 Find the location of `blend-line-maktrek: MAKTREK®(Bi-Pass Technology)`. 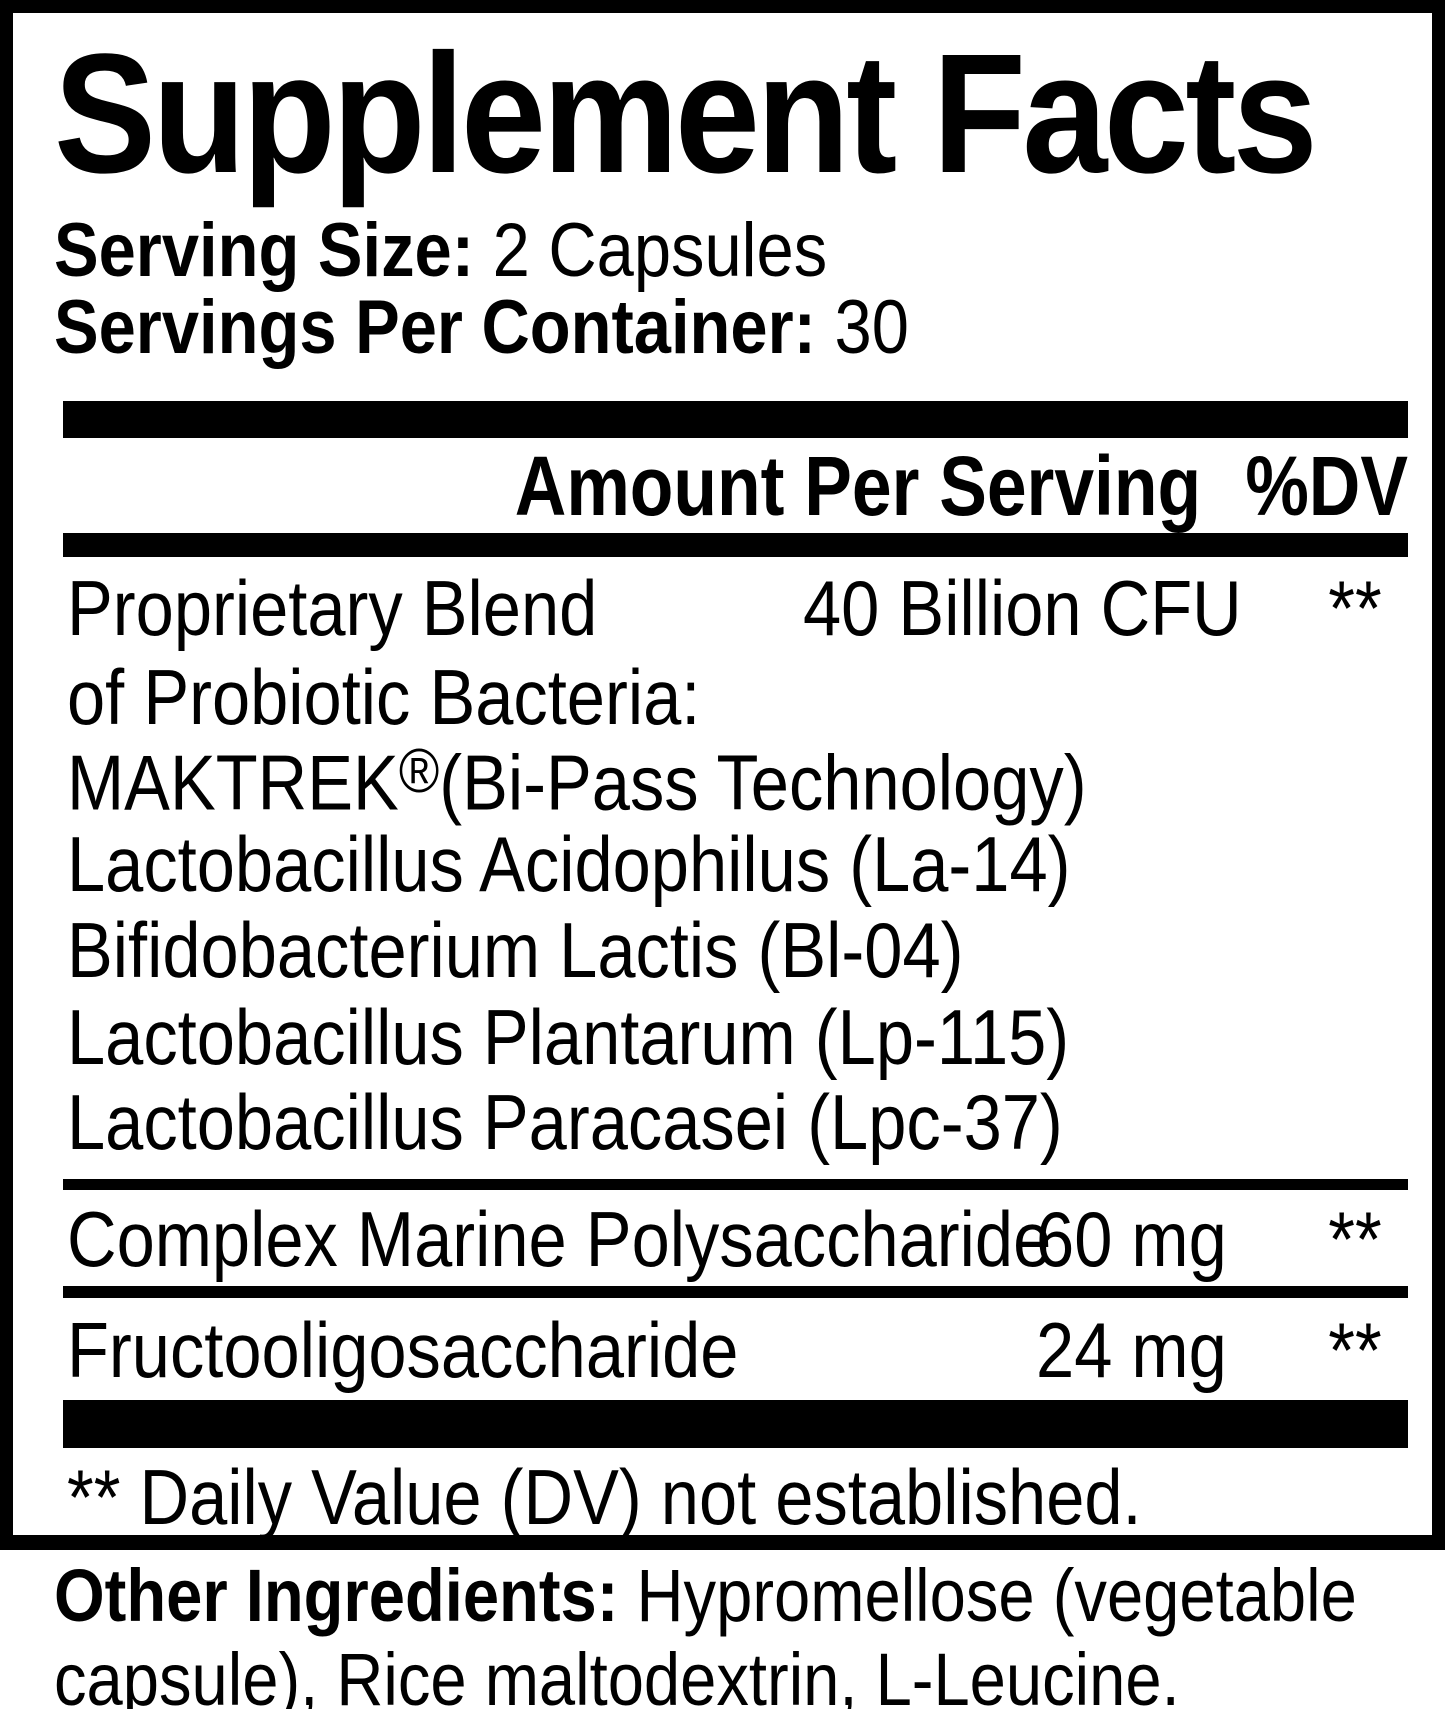

blend-line-maktrek: MAKTREK®(Bi-Pass Technology) is located at coordinates (577, 780).